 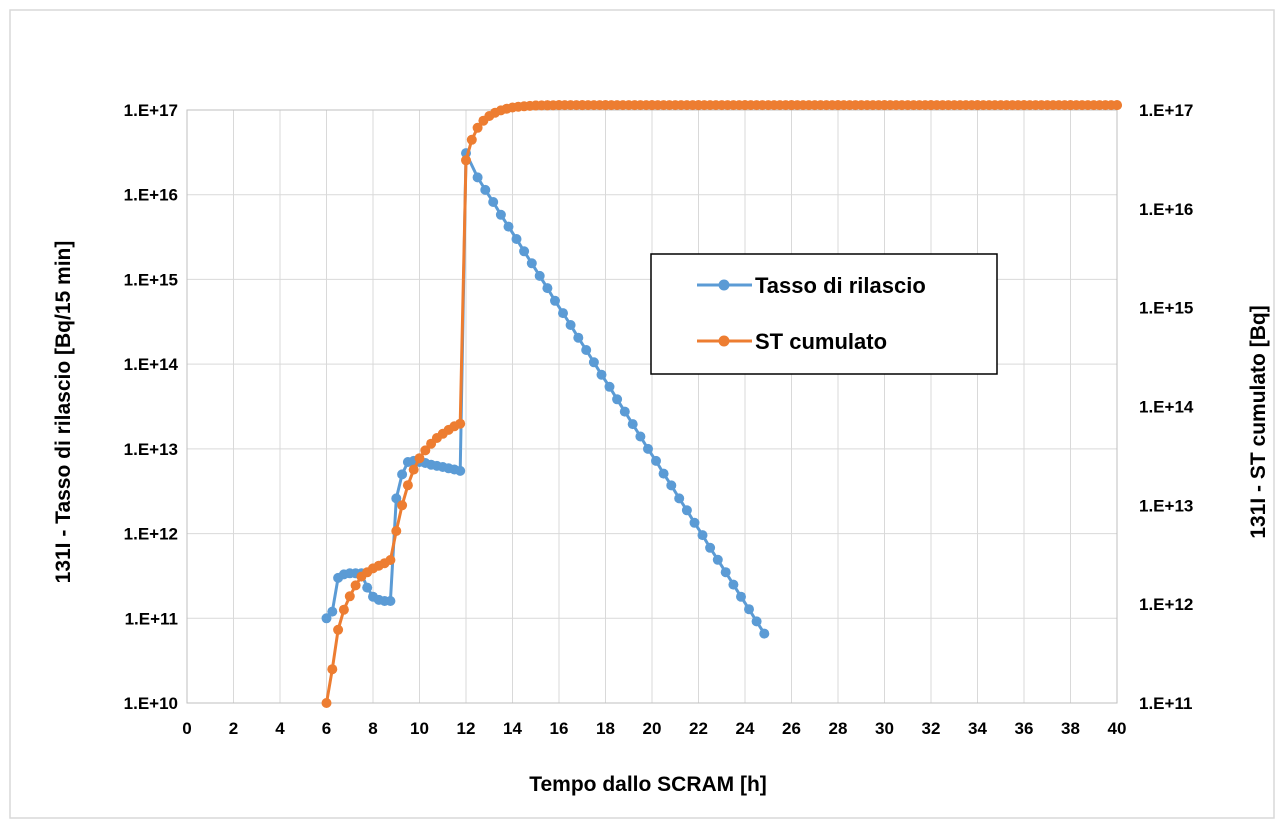 I want to click on x-tick-label: 4, so click(x=280, y=728).